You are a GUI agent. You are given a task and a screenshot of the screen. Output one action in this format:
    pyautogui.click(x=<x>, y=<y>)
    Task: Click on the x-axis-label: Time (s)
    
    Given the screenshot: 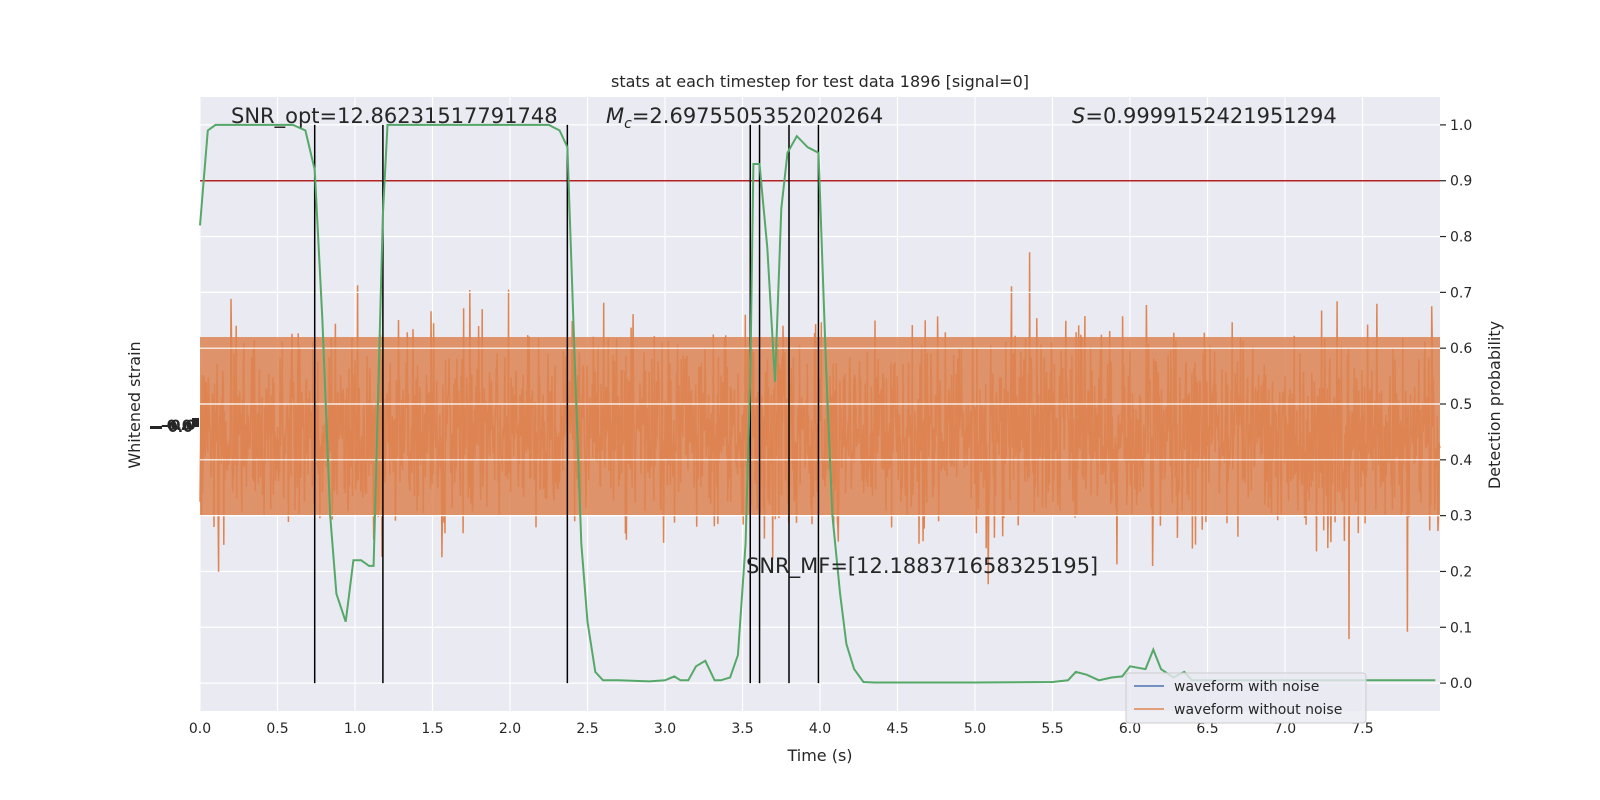 What is the action you would take?
    pyautogui.click(x=819, y=755)
    